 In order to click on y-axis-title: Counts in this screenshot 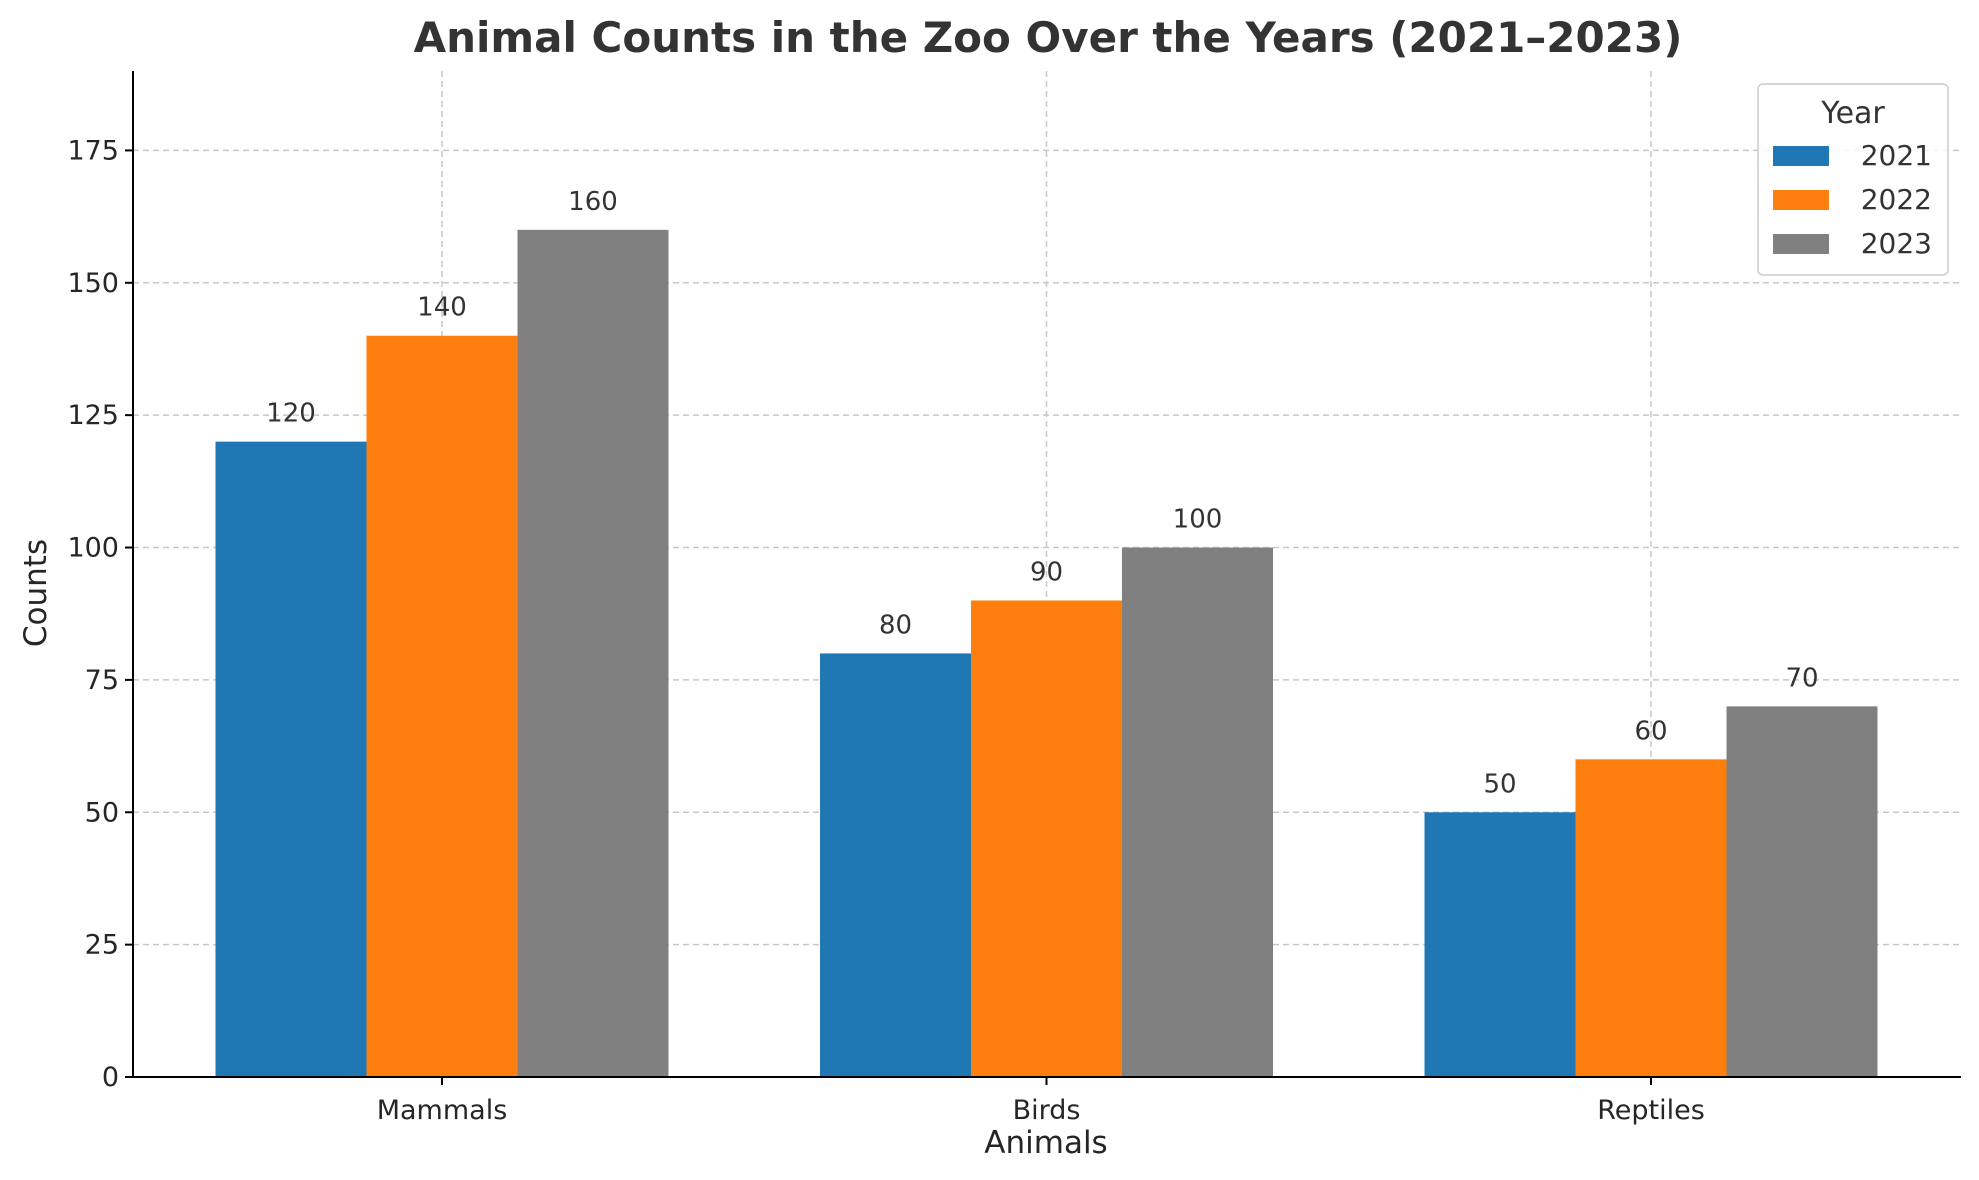, I will do `click(36, 593)`.